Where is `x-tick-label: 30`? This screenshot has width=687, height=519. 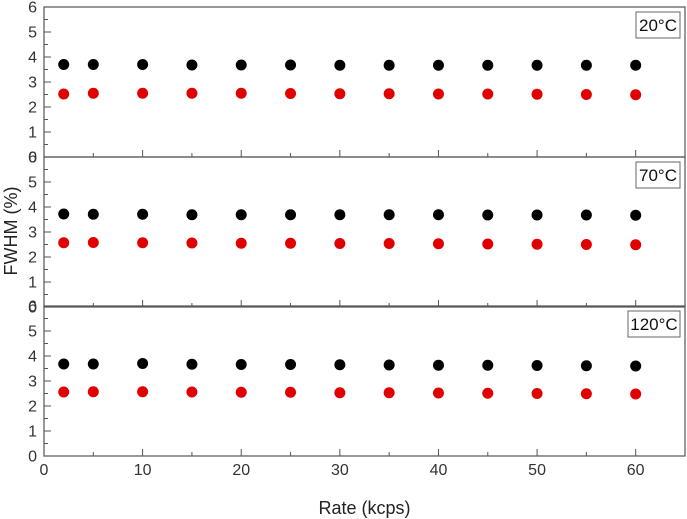 x-tick-label: 30 is located at coordinates (340, 470).